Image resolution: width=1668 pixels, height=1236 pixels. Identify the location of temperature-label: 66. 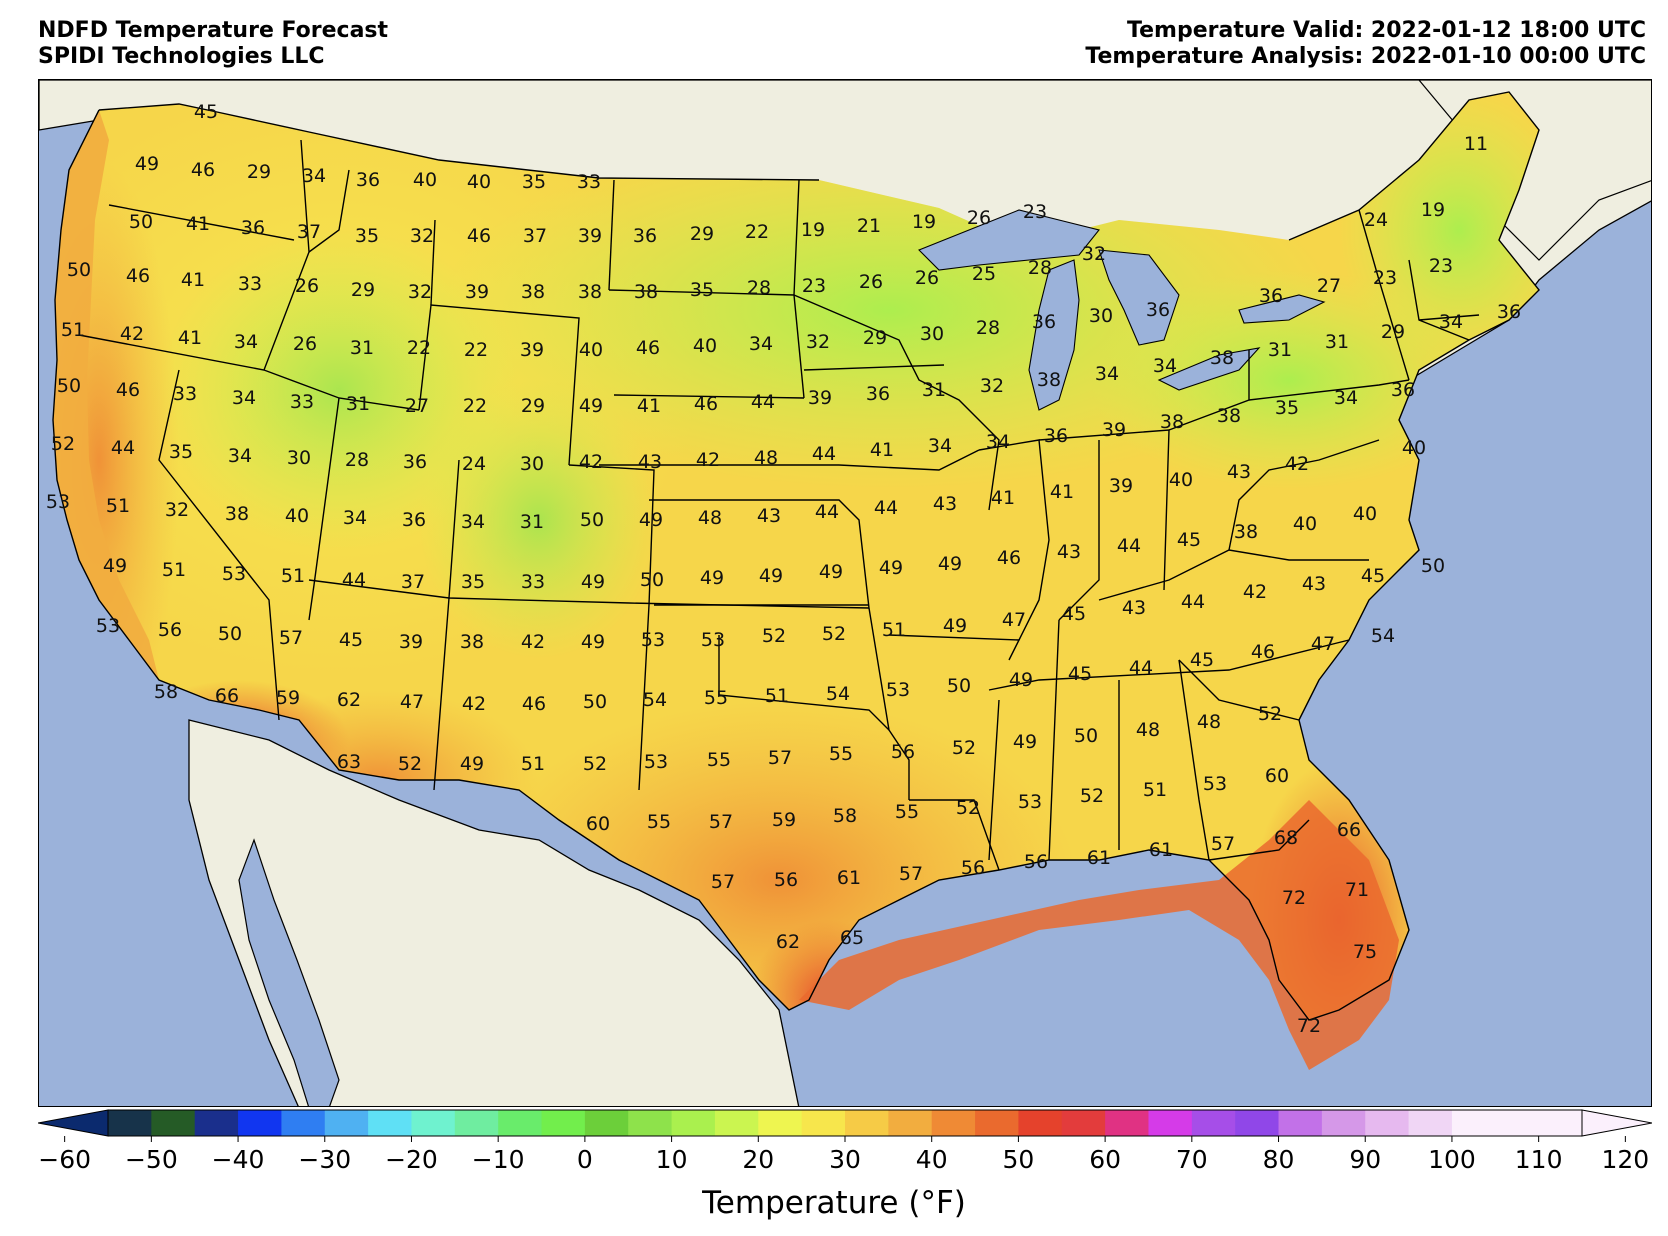
(1349, 830).